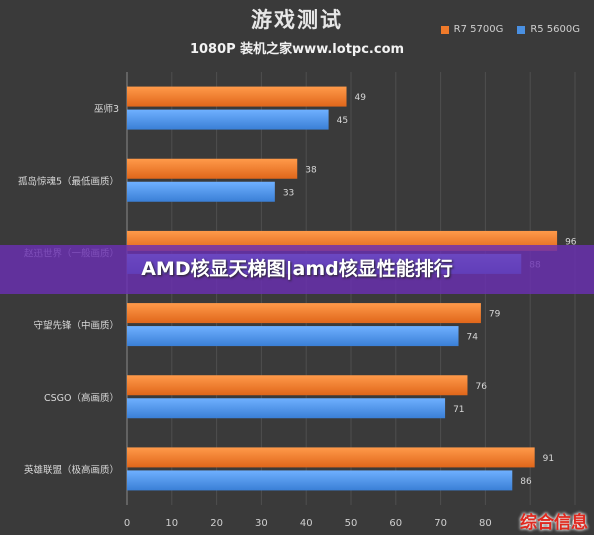  Describe the element at coordinates (473, 338) in the screenshot. I see `data-label: 74` at that location.